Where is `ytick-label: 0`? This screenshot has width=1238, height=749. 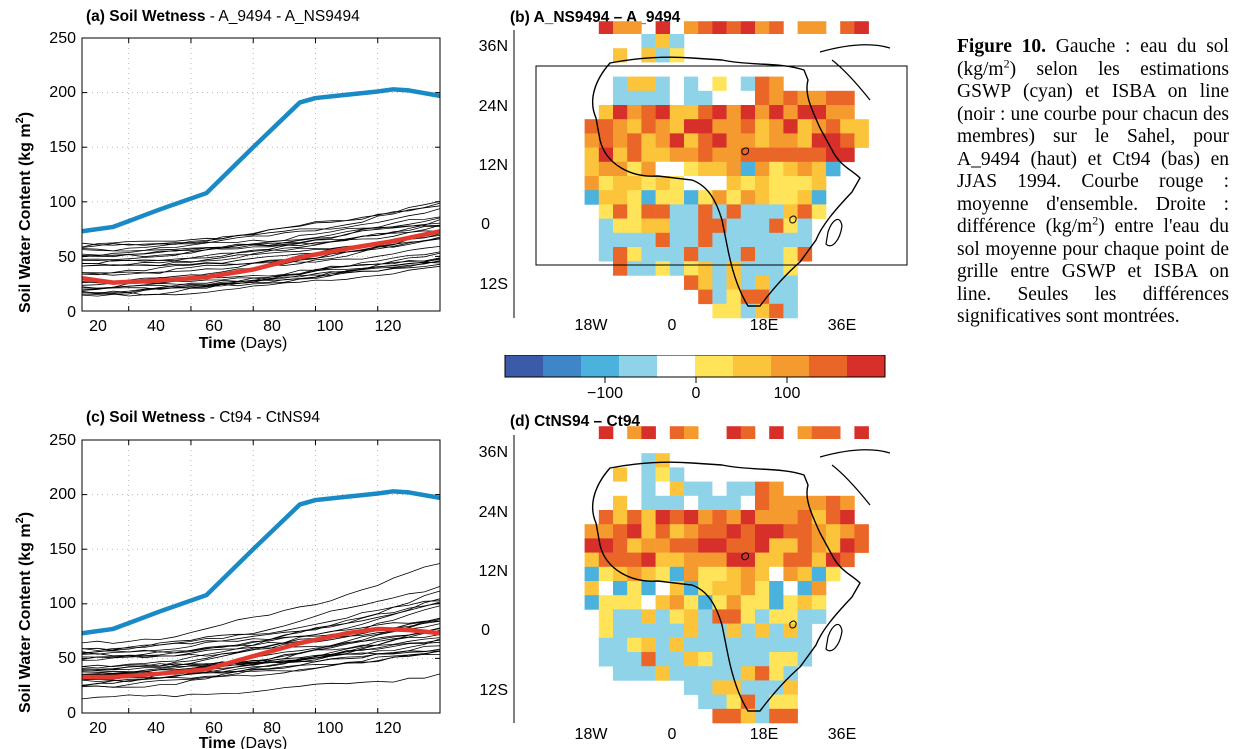
ytick-label: 0 is located at coordinates (71, 713).